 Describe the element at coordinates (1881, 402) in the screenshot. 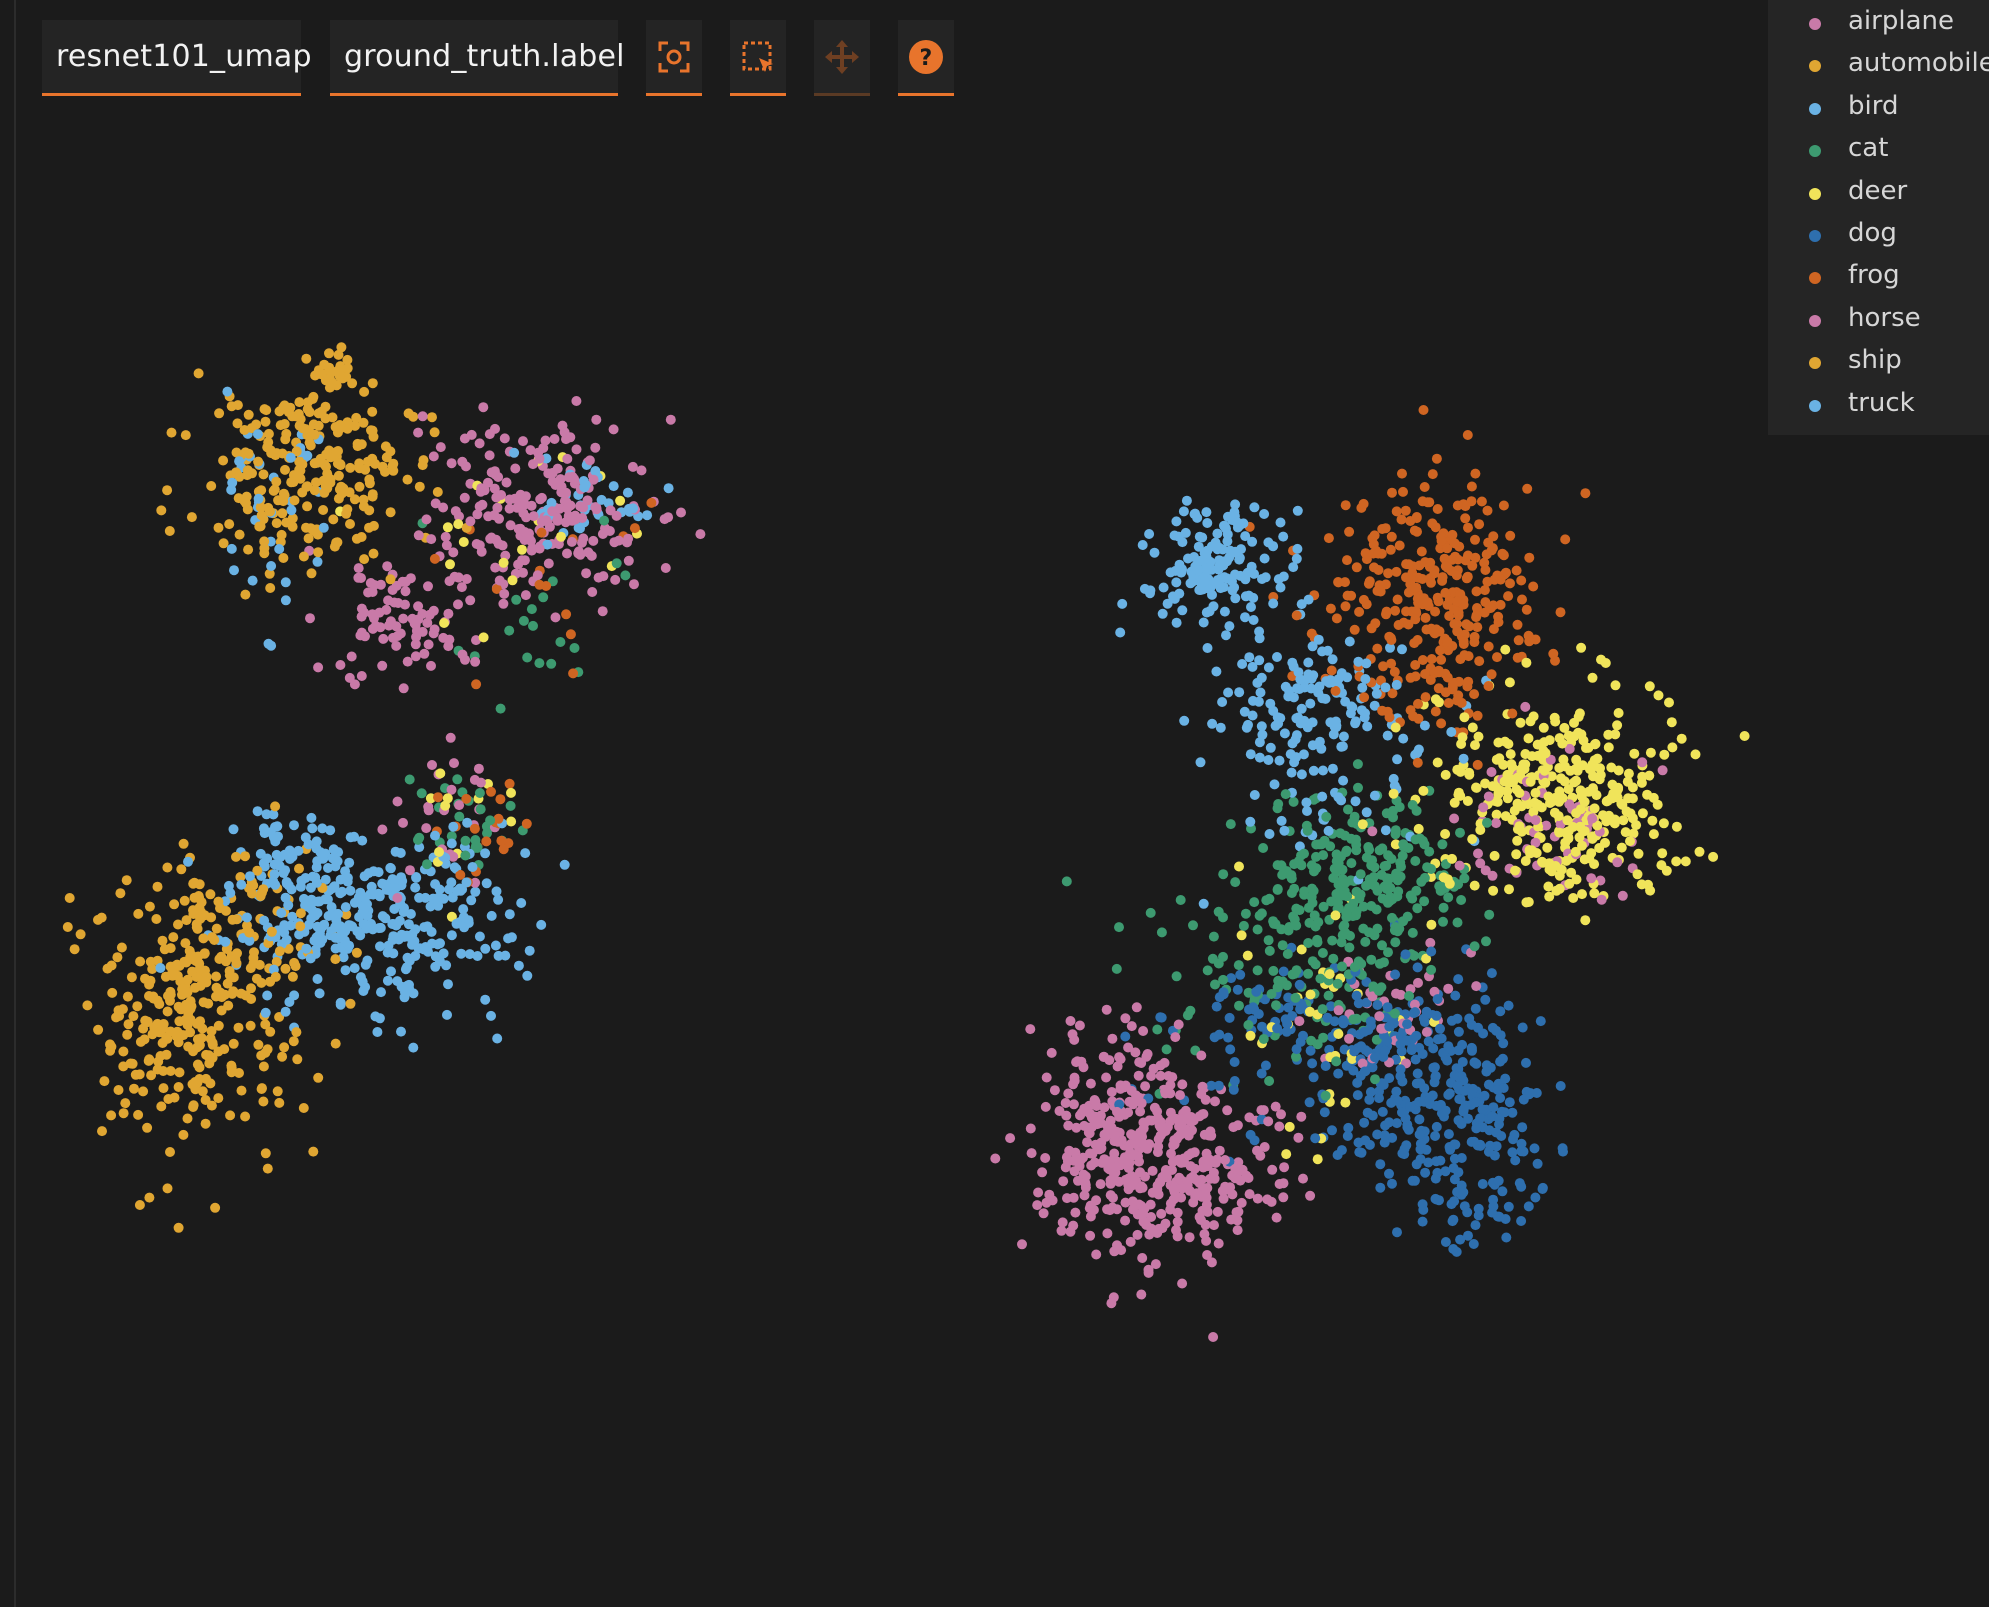

I see `legend-label: truck` at that location.